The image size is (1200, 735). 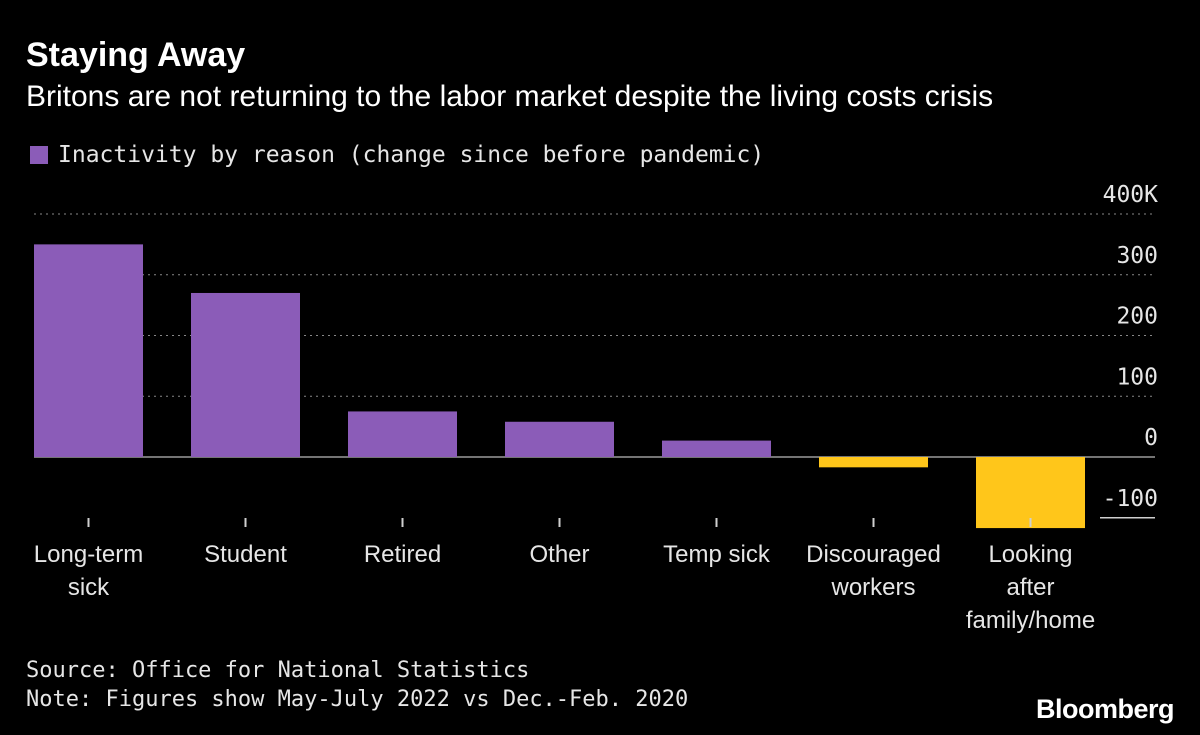 I want to click on y-tick-label: 200, so click(x=1137, y=317).